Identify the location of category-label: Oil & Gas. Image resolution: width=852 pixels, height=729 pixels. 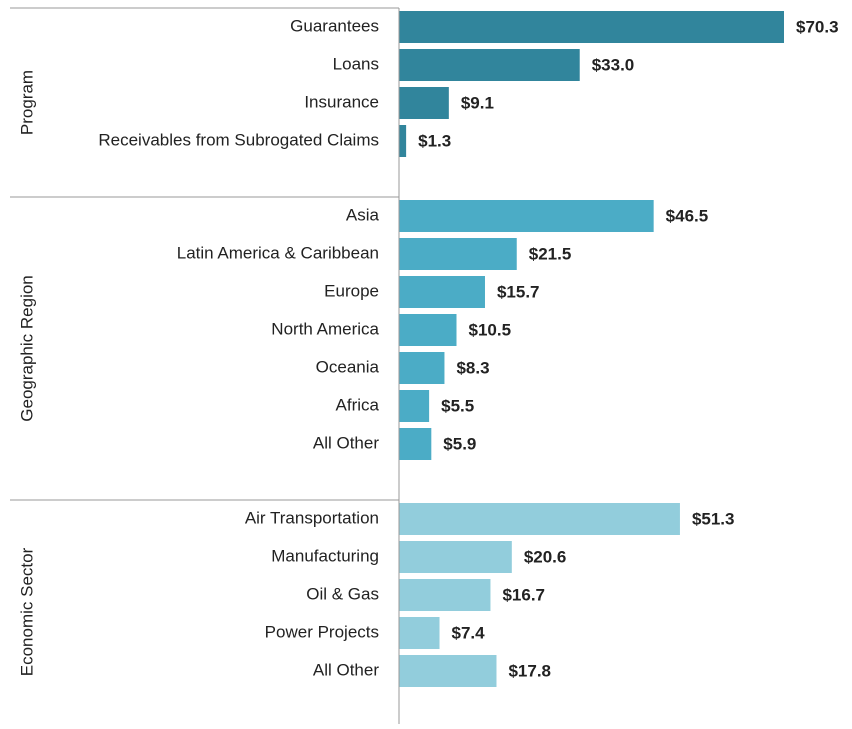
(342, 593).